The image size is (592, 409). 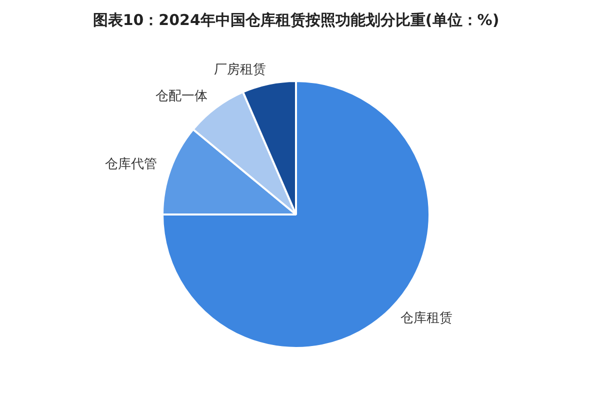 What do you see at coordinates (240, 69) in the screenshot?
I see `slice-label: 厂房租赁` at bounding box center [240, 69].